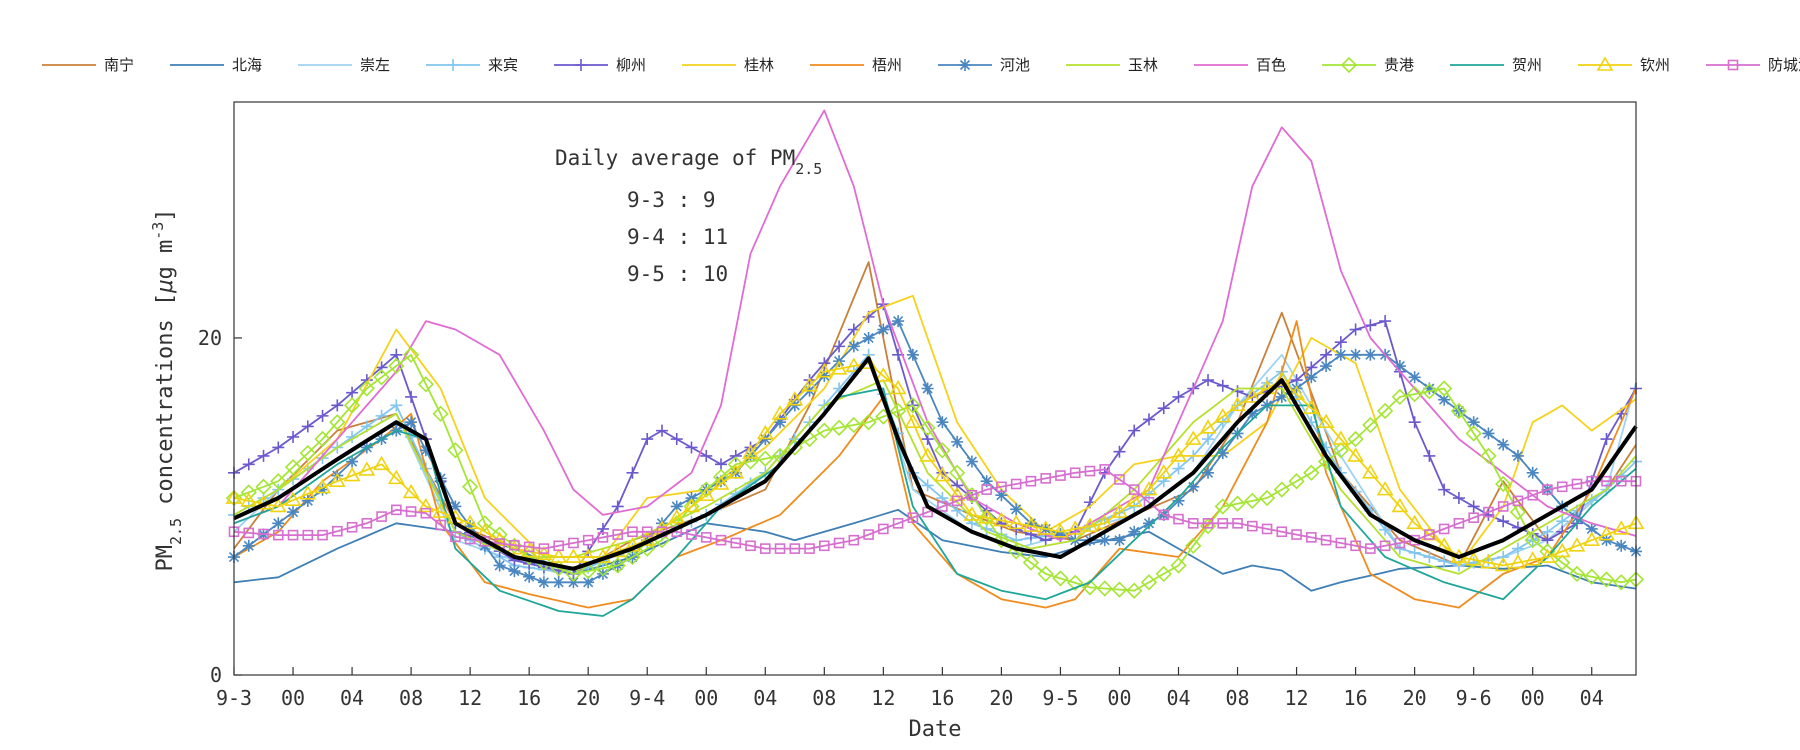 This screenshot has width=1800, height=750. What do you see at coordinates (935, 729) in the screenshot?
I see `x-axis-label: Date` at bounding box center [935, 729].